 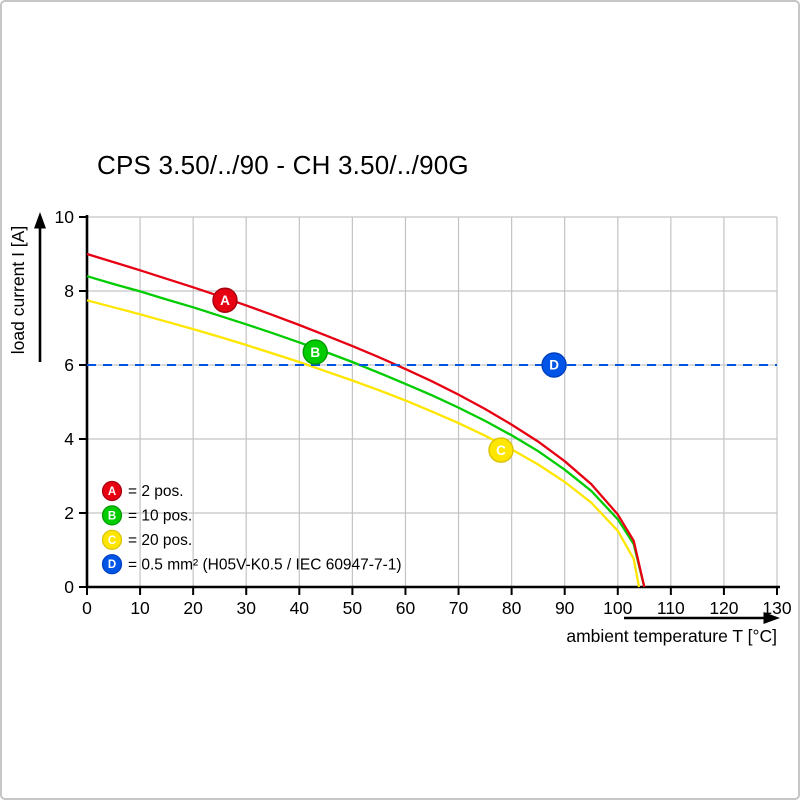 What do you see at coordinates (160, 516) in the screenshot?
I see `legend-label: = 10 pos.` at bounding box center [160, 516].